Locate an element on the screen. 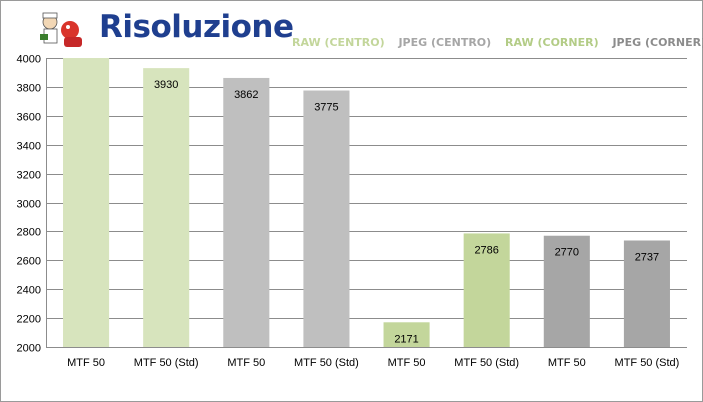 Image resolution: width=703 pixels, height=402 pixels. y-tick-label: 4000 is located at coordinates (29, 60).